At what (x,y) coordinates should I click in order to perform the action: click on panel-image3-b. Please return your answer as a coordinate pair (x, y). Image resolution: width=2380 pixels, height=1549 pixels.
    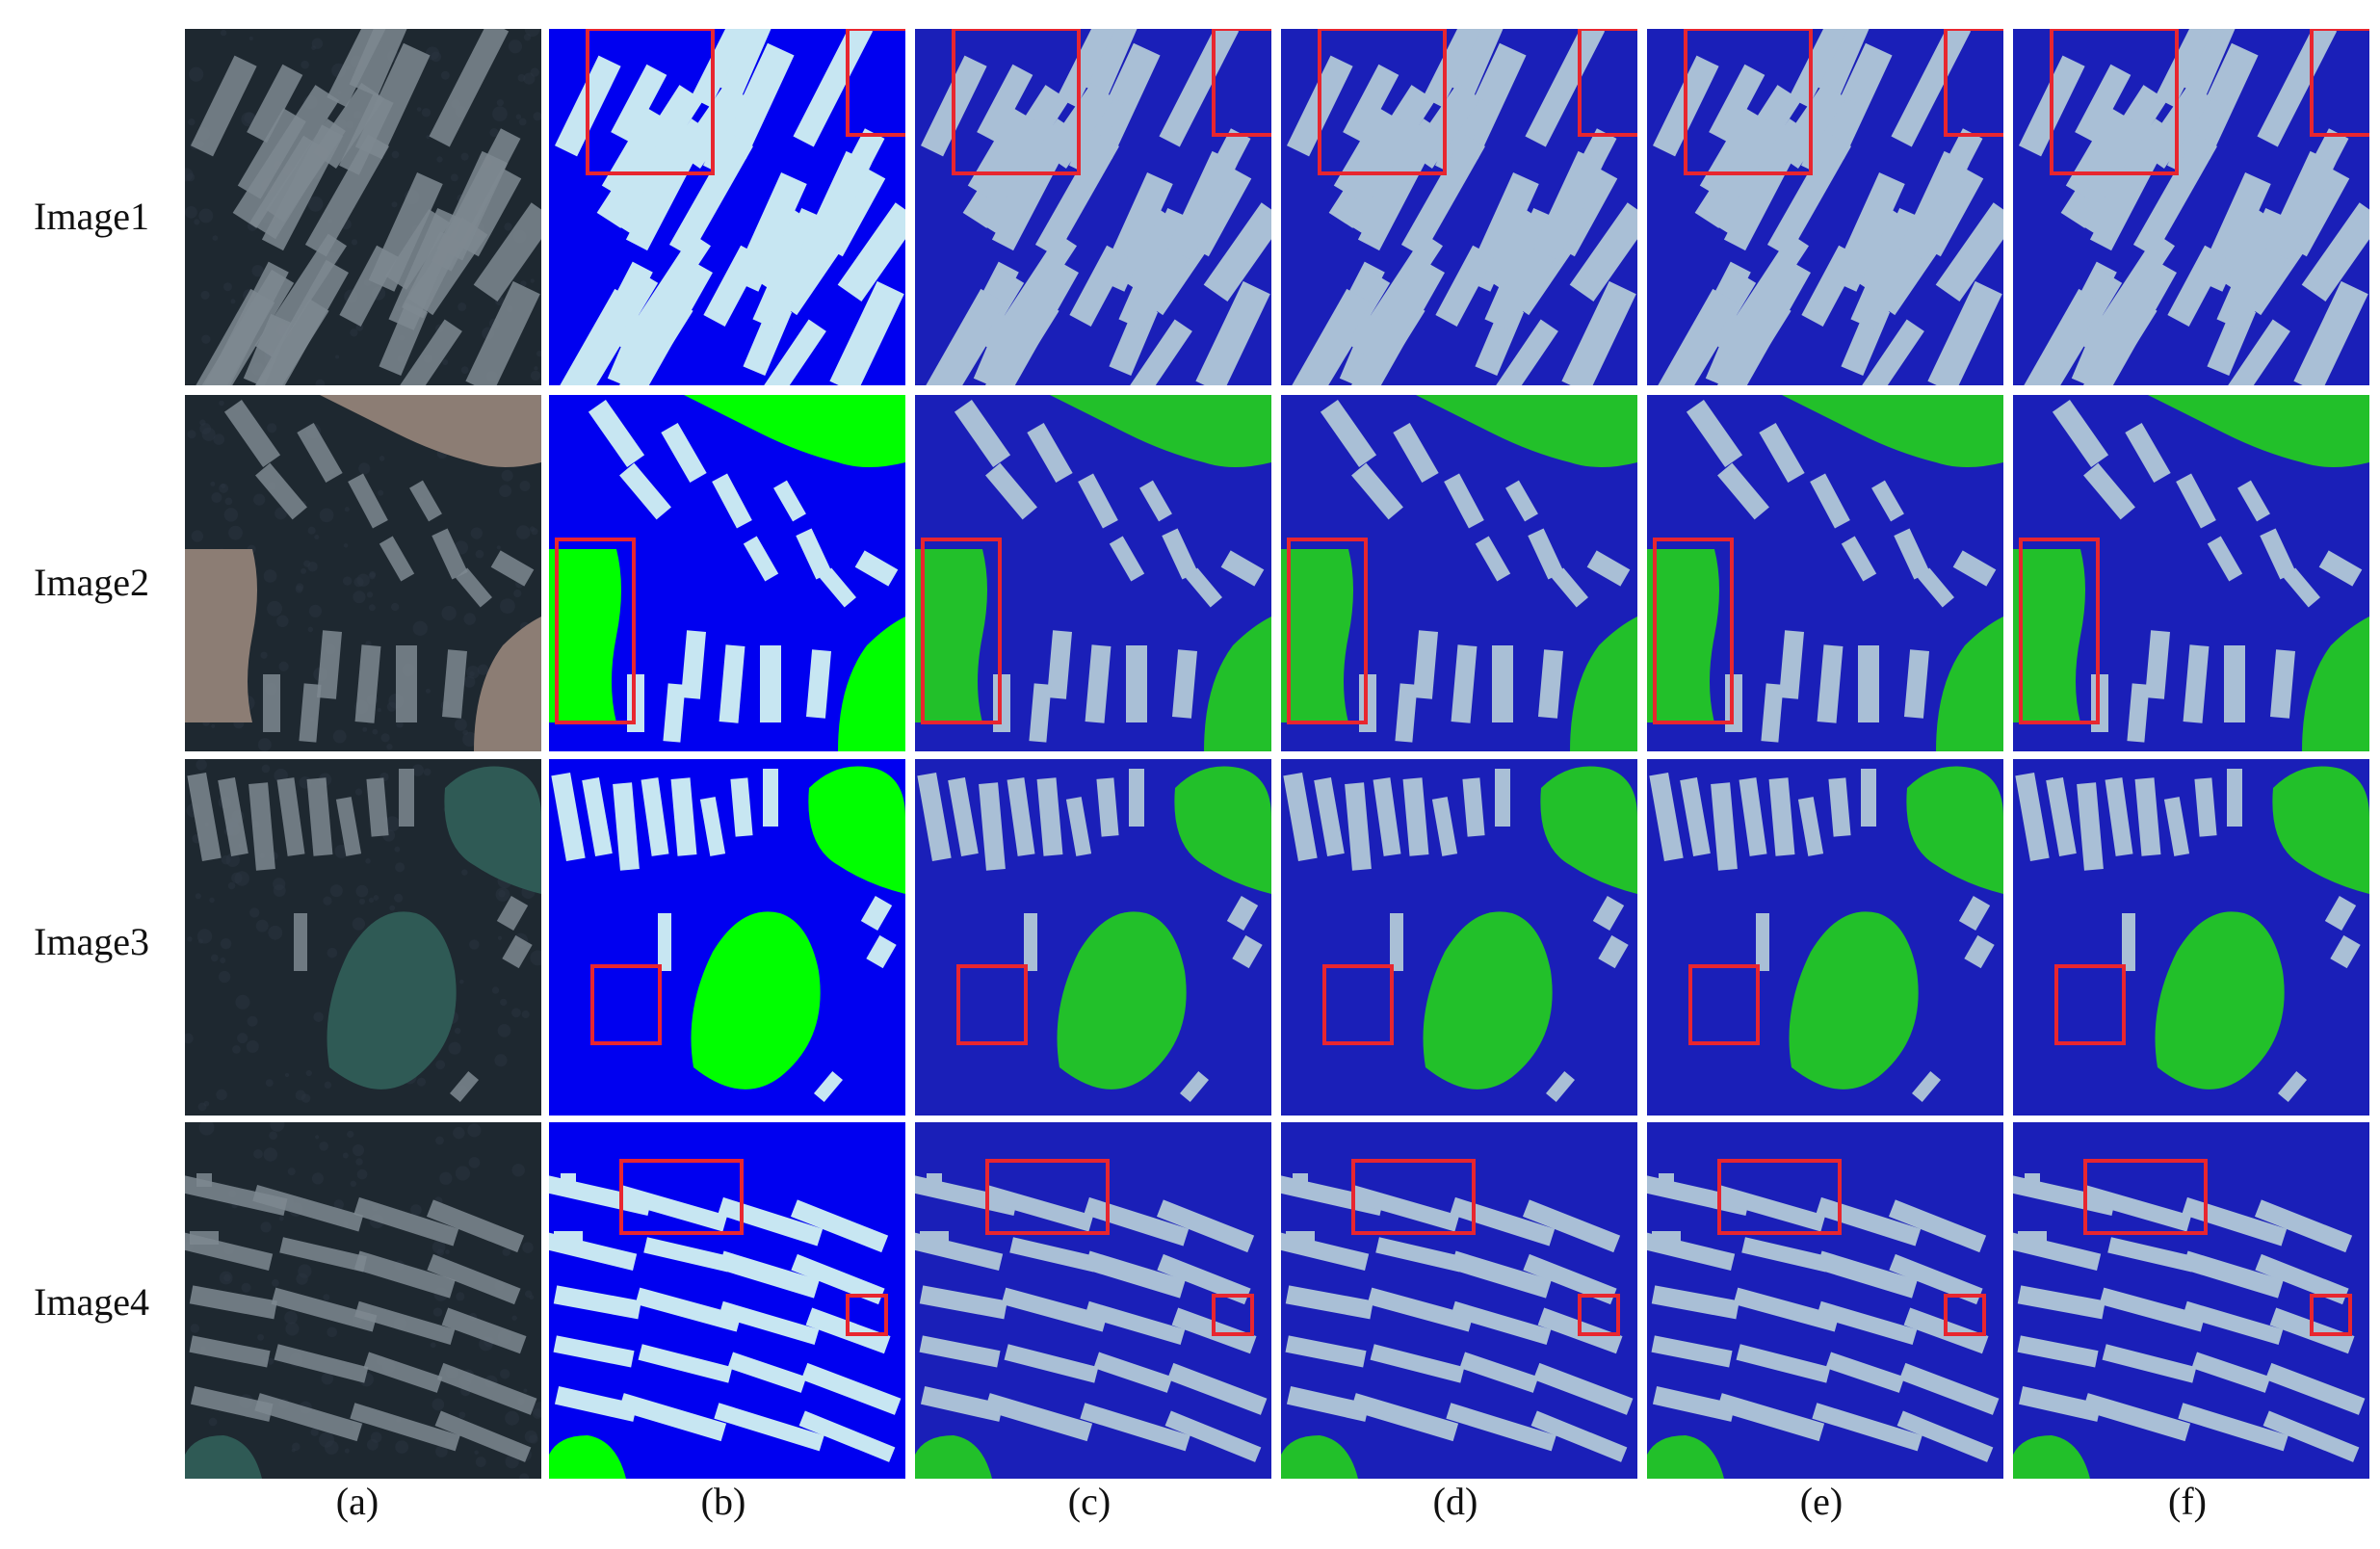
    Looking at the image, I should click on (727, 937).